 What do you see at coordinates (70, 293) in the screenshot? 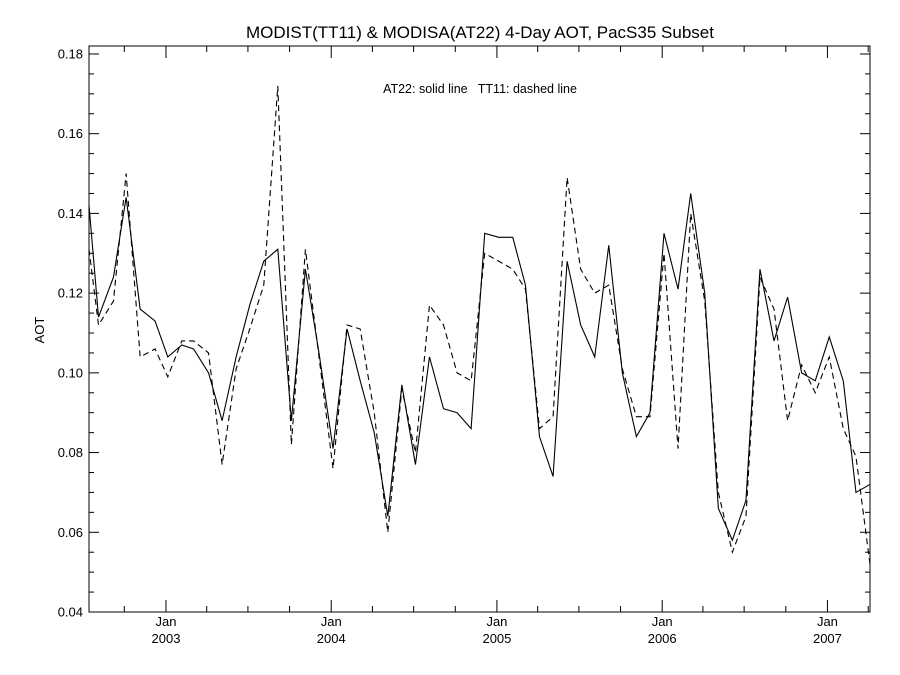
I see `y-tick-label: 0.12` at bounding box center [70, 293].